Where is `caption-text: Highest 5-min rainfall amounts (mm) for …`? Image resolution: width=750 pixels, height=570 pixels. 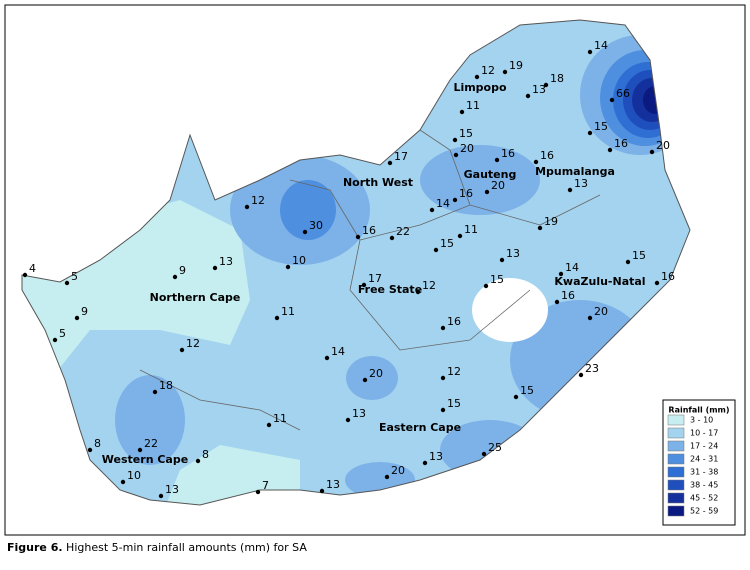
caption-text: Highest 5-min rainfall amounts (mm) for … is located at coordinates (186, 547).